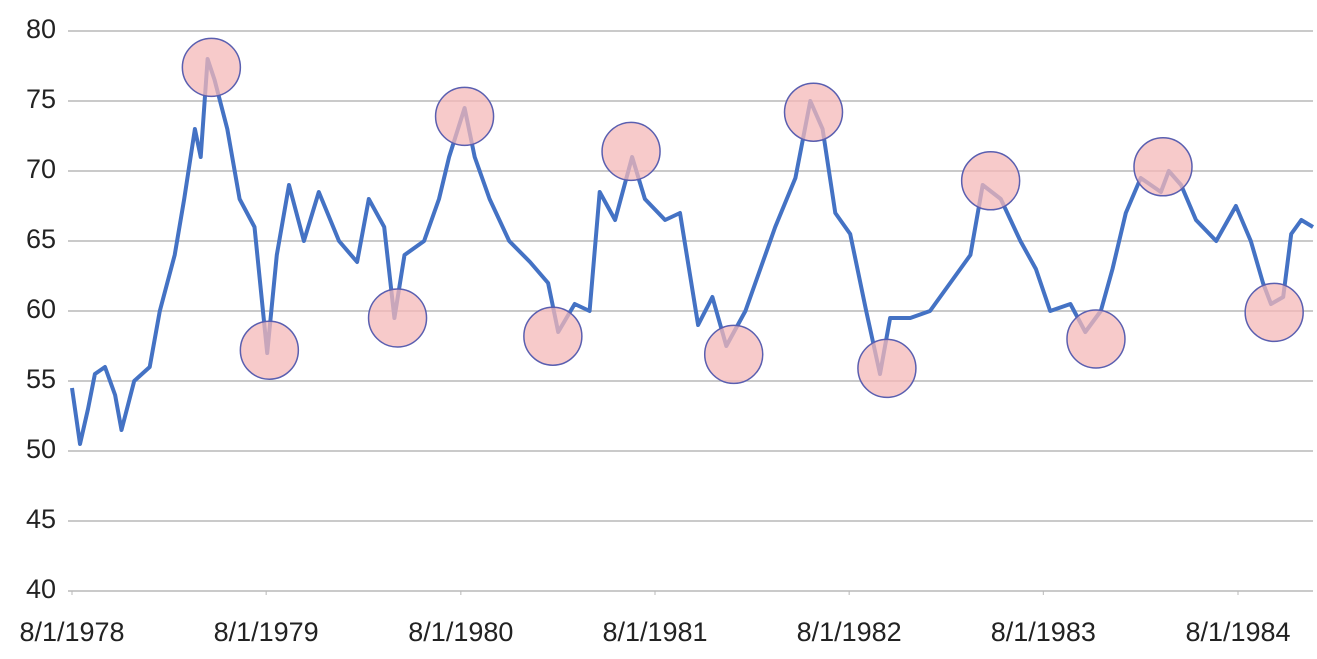 This screenshot has width=1317, height=659. What do you see at coordinates (41, 519) in the screenshot?
I see `y-tick-label: 45` at bounding box center [41, 519].